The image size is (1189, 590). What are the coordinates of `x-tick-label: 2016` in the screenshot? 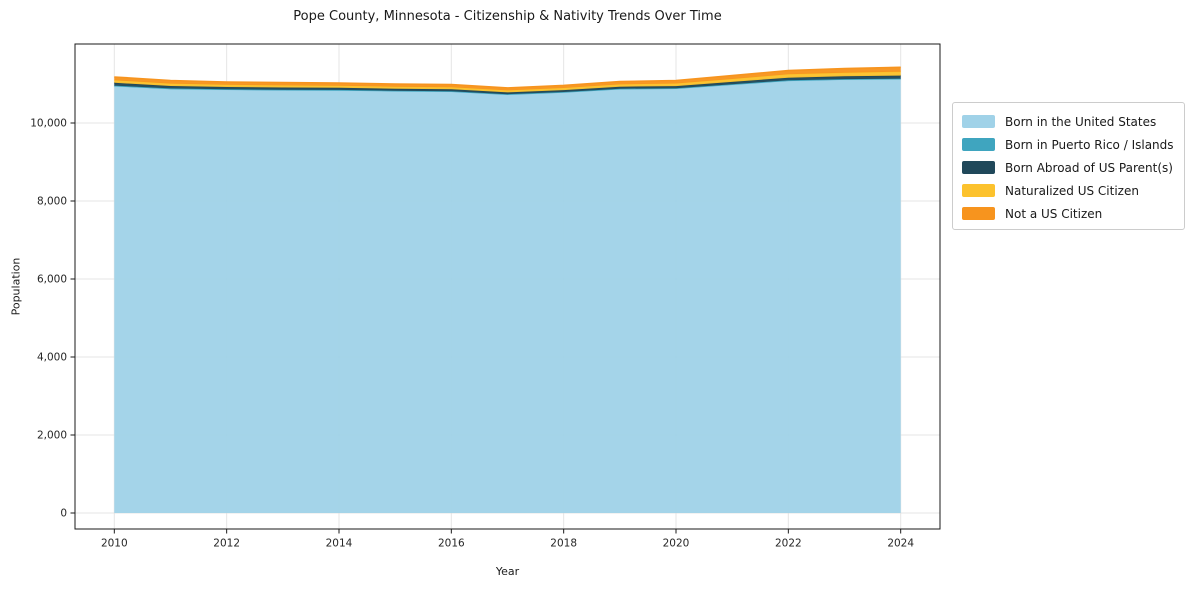 It's located at (451, 544).